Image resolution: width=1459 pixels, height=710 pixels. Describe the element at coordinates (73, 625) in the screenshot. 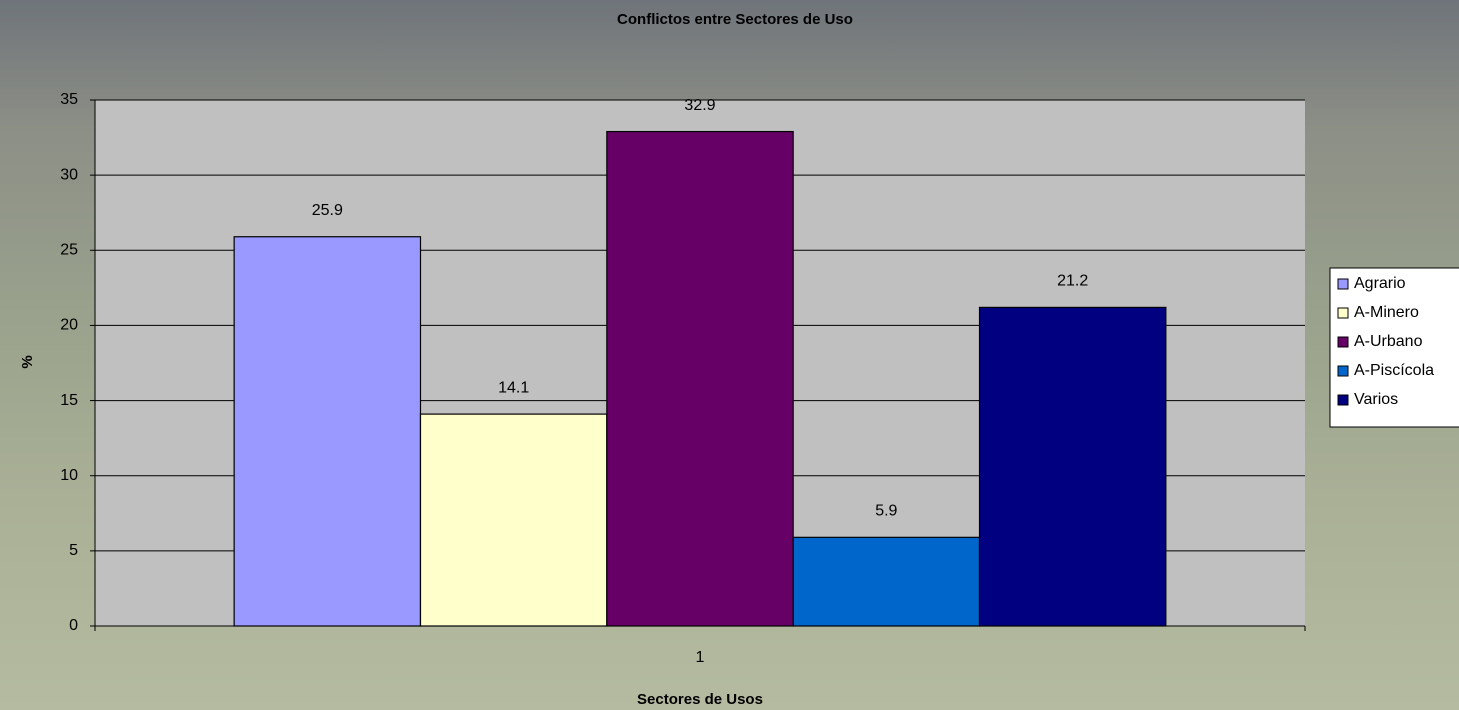

I see `y-tick-label: 0` at that location.